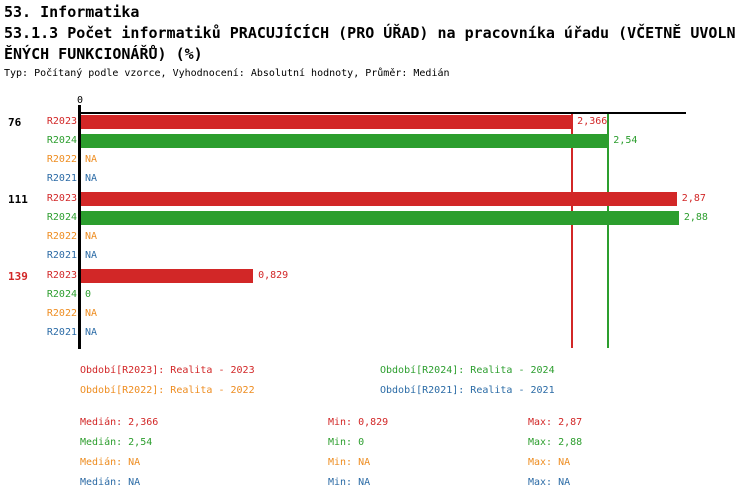 This screenshot has height=498, width=750. Describe the element at coordinates (110, 482) in the screenshot. I see `stat-median-r2021: Medián: NA` at that location.